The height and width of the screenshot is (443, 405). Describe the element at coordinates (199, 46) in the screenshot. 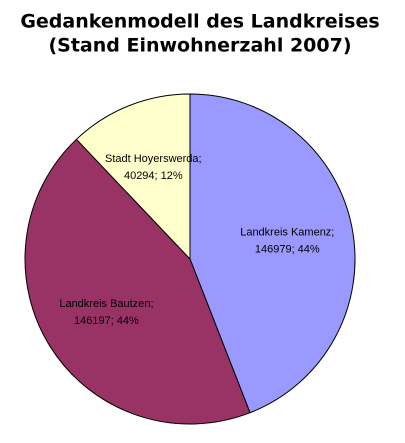

I see `chart-title: (Stand Einwohnerzahl 2007)` at that location.